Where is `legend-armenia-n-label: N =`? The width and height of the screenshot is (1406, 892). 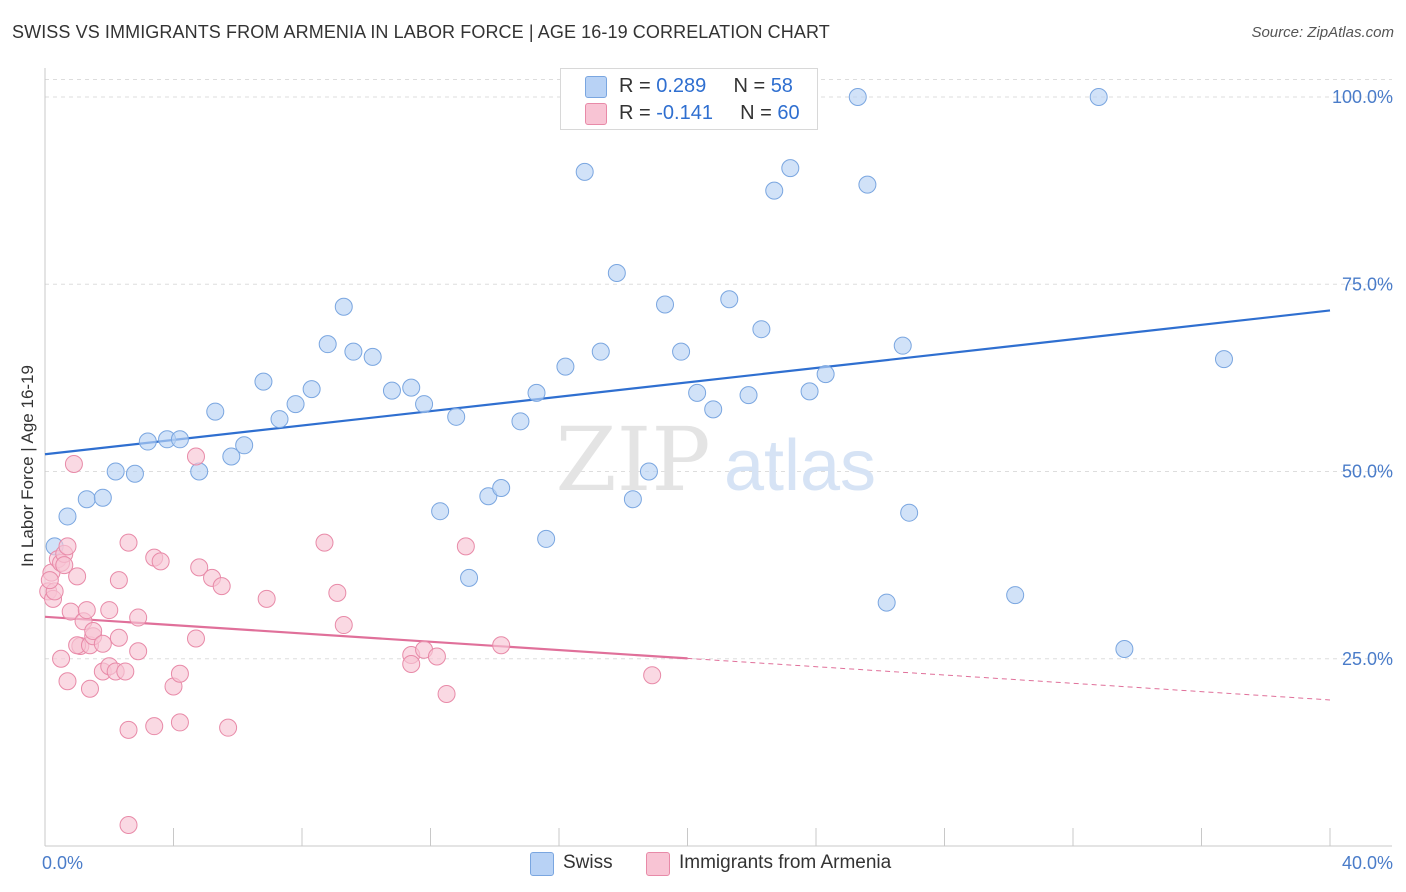
legend-armenia-n-label: N = is located at coordinates (759, 113).